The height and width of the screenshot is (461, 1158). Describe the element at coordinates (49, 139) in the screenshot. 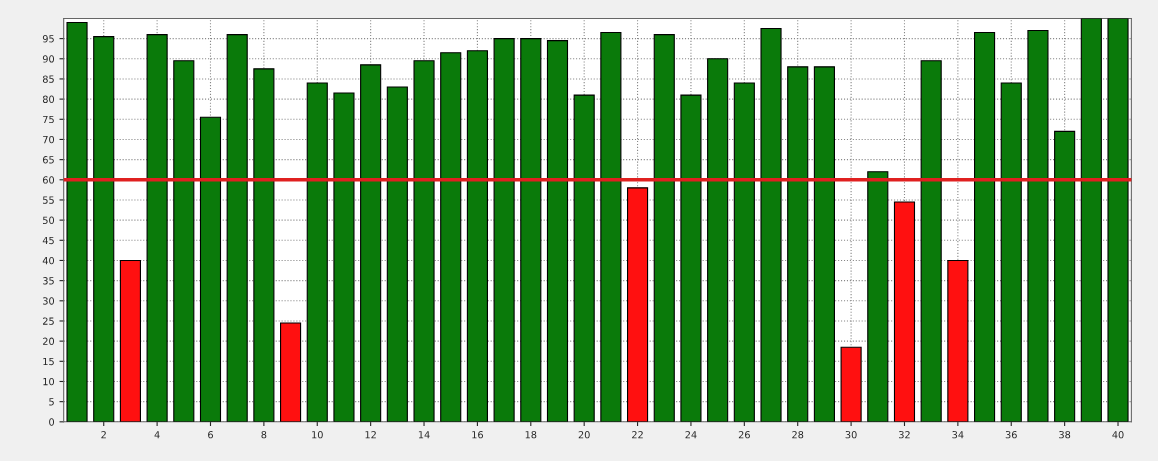

I see `y-tick-label: 70` at that location.